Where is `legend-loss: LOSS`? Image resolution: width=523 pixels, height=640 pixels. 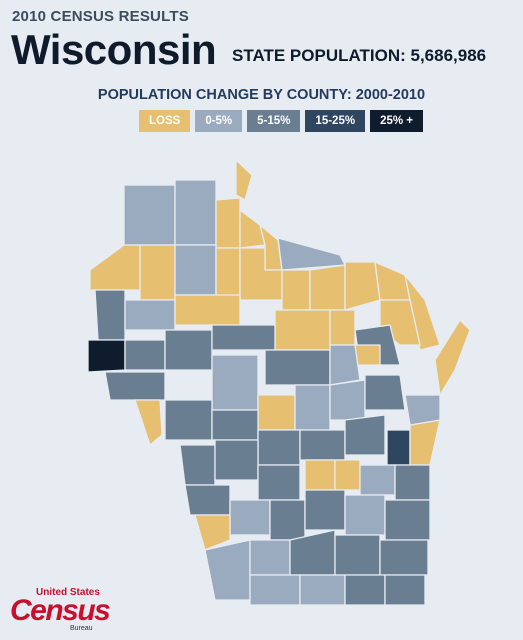 legend-loss: LOSS is located at coordinates (165, 121).